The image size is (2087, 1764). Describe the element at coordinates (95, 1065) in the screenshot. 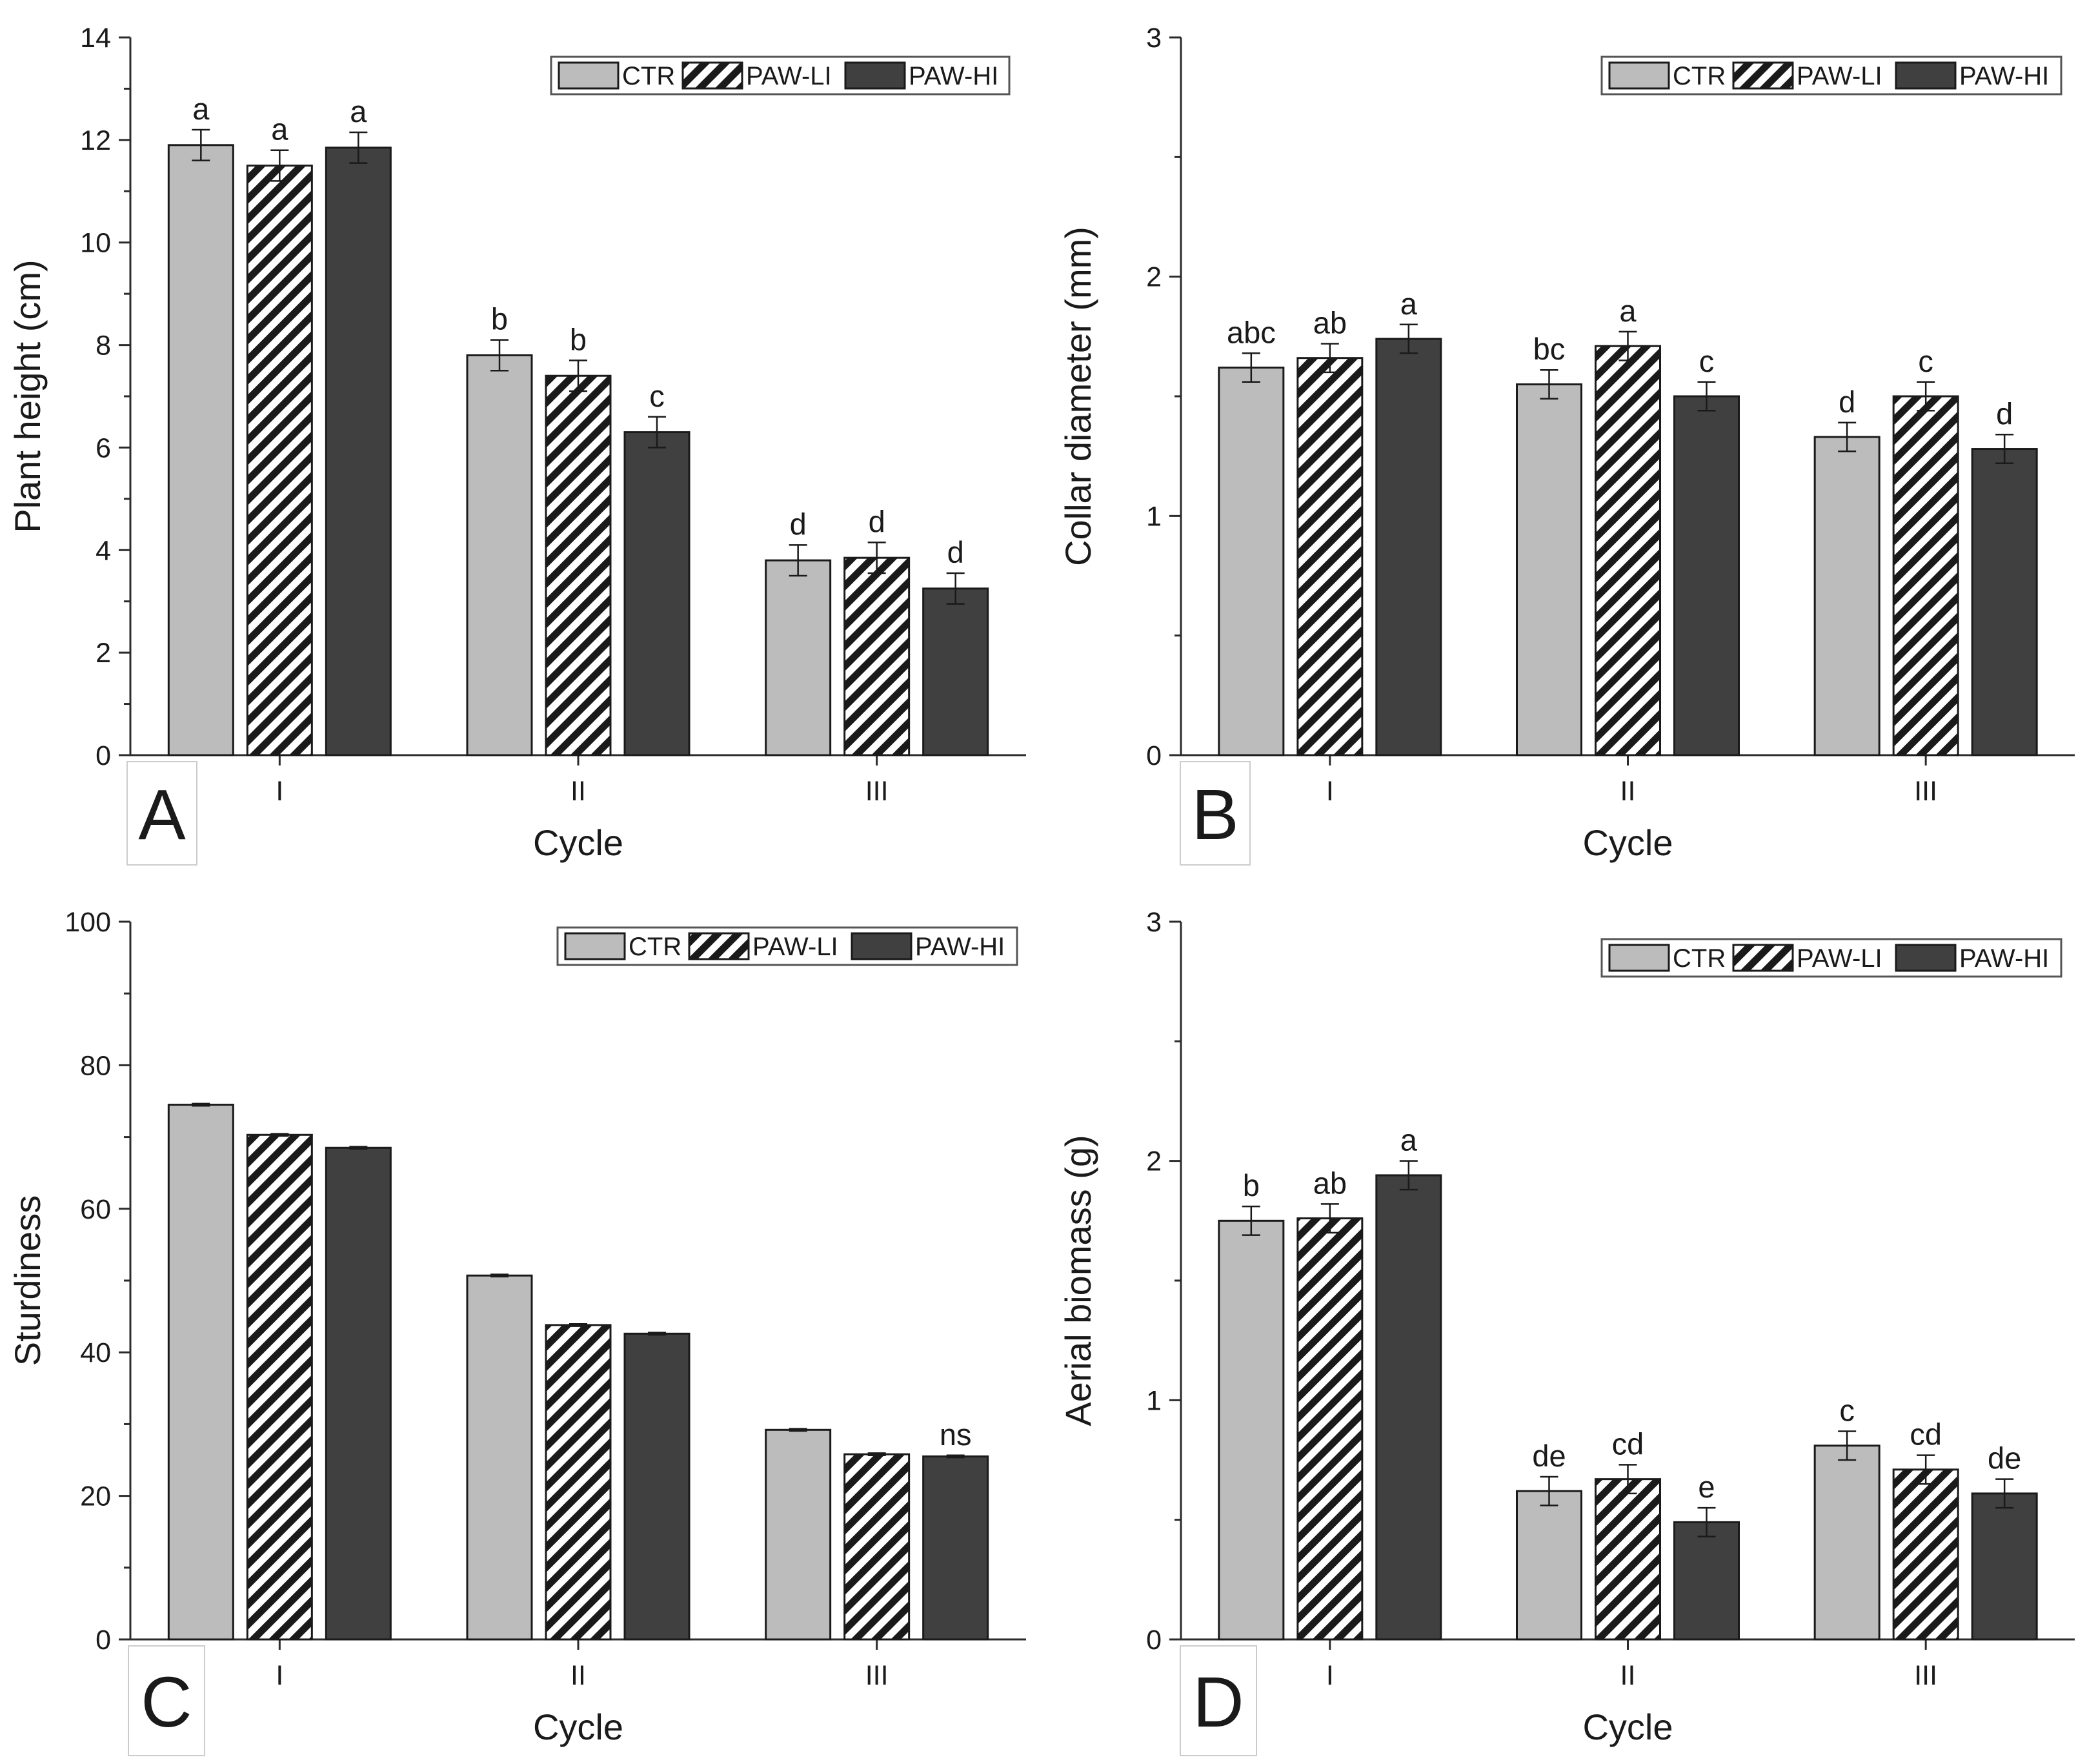

I see `y-tick-label: 80` at that location.